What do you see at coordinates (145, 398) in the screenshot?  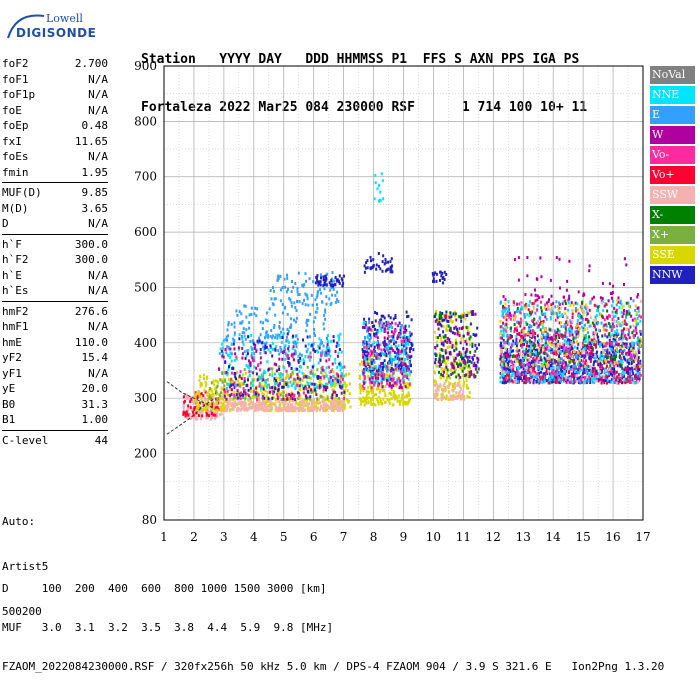 I see `y-tick-label: 300` at bounding box center [145, 398].